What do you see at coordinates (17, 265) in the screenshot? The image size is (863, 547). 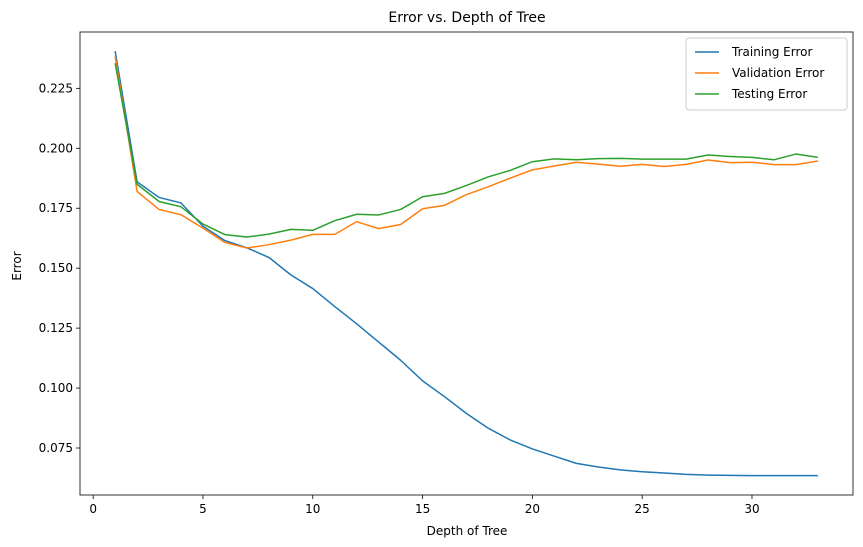 I see `y-axis-label: Error` at bounding box center [17, 265].